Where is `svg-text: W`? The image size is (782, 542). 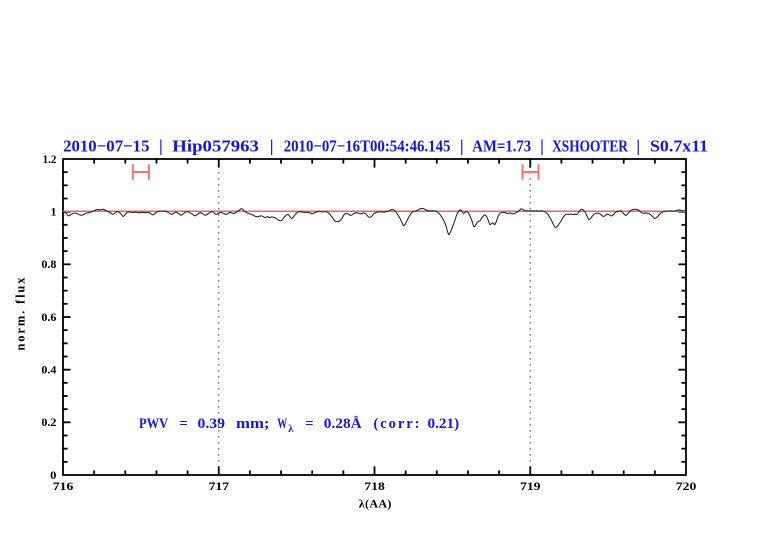
svg-text: W is located at coordinates (282, 424).